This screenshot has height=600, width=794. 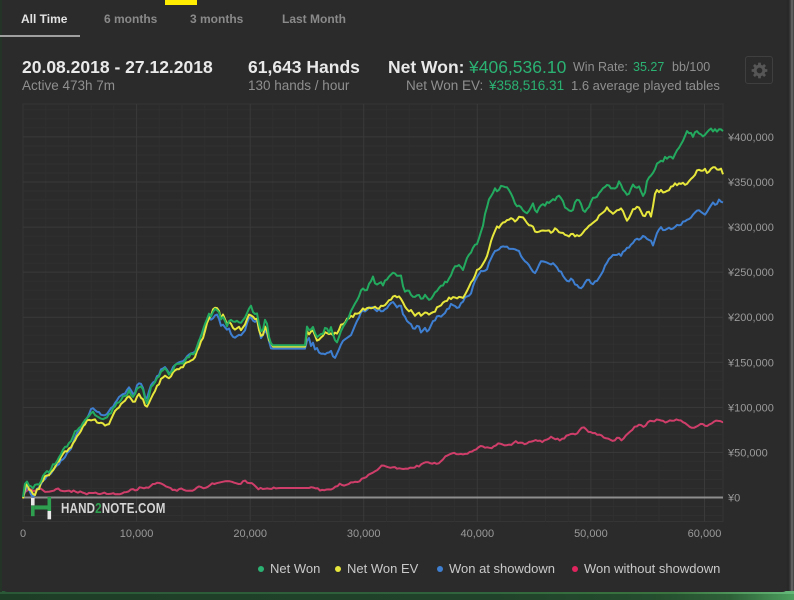 What do you see at coordinates (477, 534) in the screenshot?
I see `svg-text: 40,000` at bounding box center [477, 534].